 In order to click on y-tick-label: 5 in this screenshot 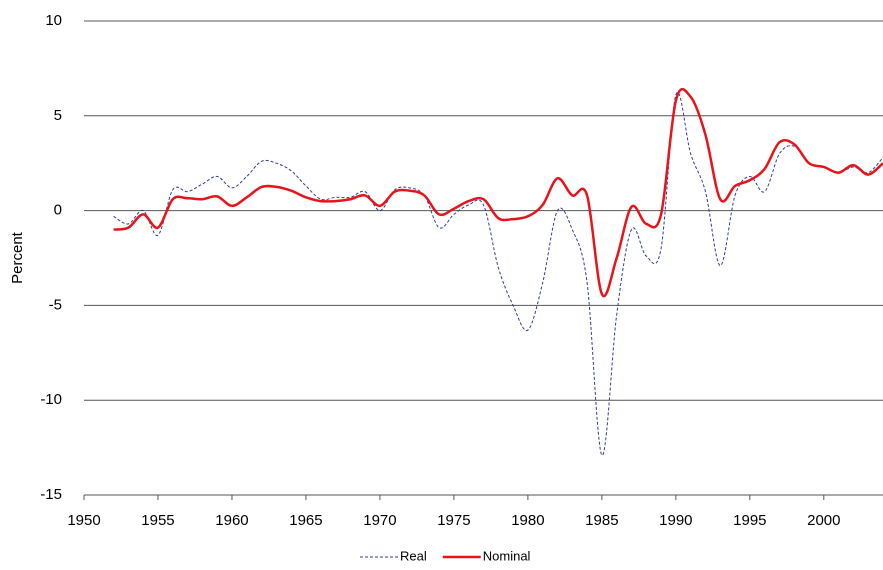, I will do `click(58, 115)`.